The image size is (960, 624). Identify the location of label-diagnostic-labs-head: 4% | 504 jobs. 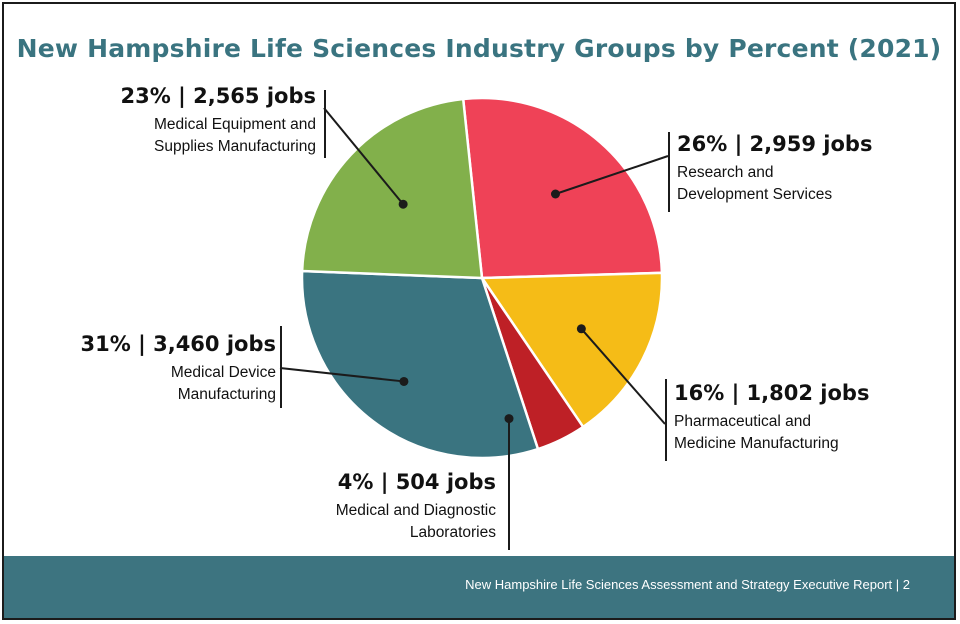
(416, 482).